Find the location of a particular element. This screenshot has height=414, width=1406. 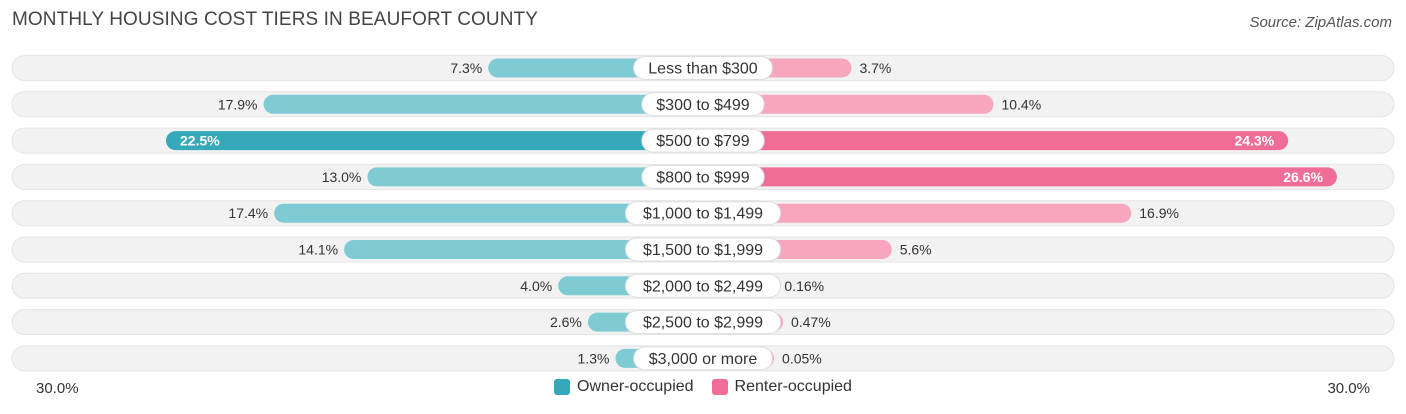

legend-swatch-owner is located at coordinates (562, 387).